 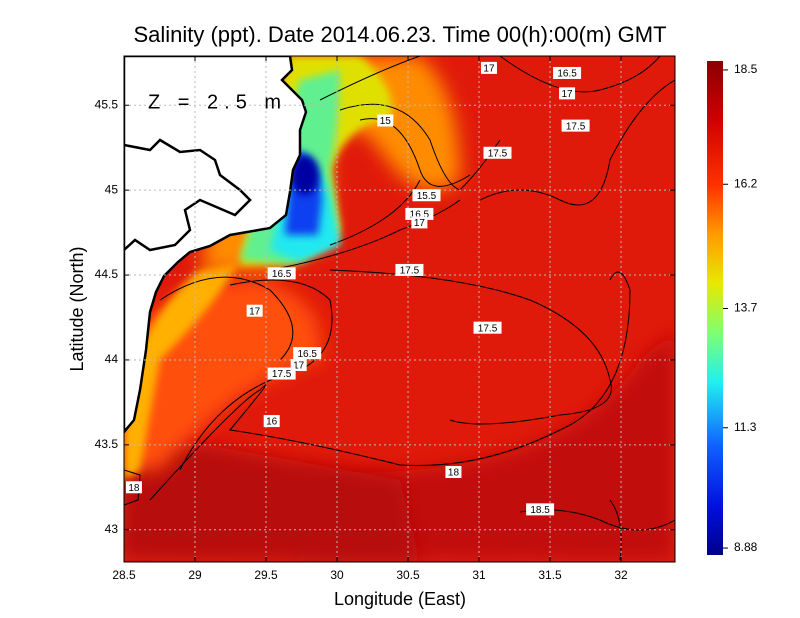 What do you see at coordinates (107, 444) in the screenshot?
I see `y-tick-label: 43.5` at bounding box center [107, 444].